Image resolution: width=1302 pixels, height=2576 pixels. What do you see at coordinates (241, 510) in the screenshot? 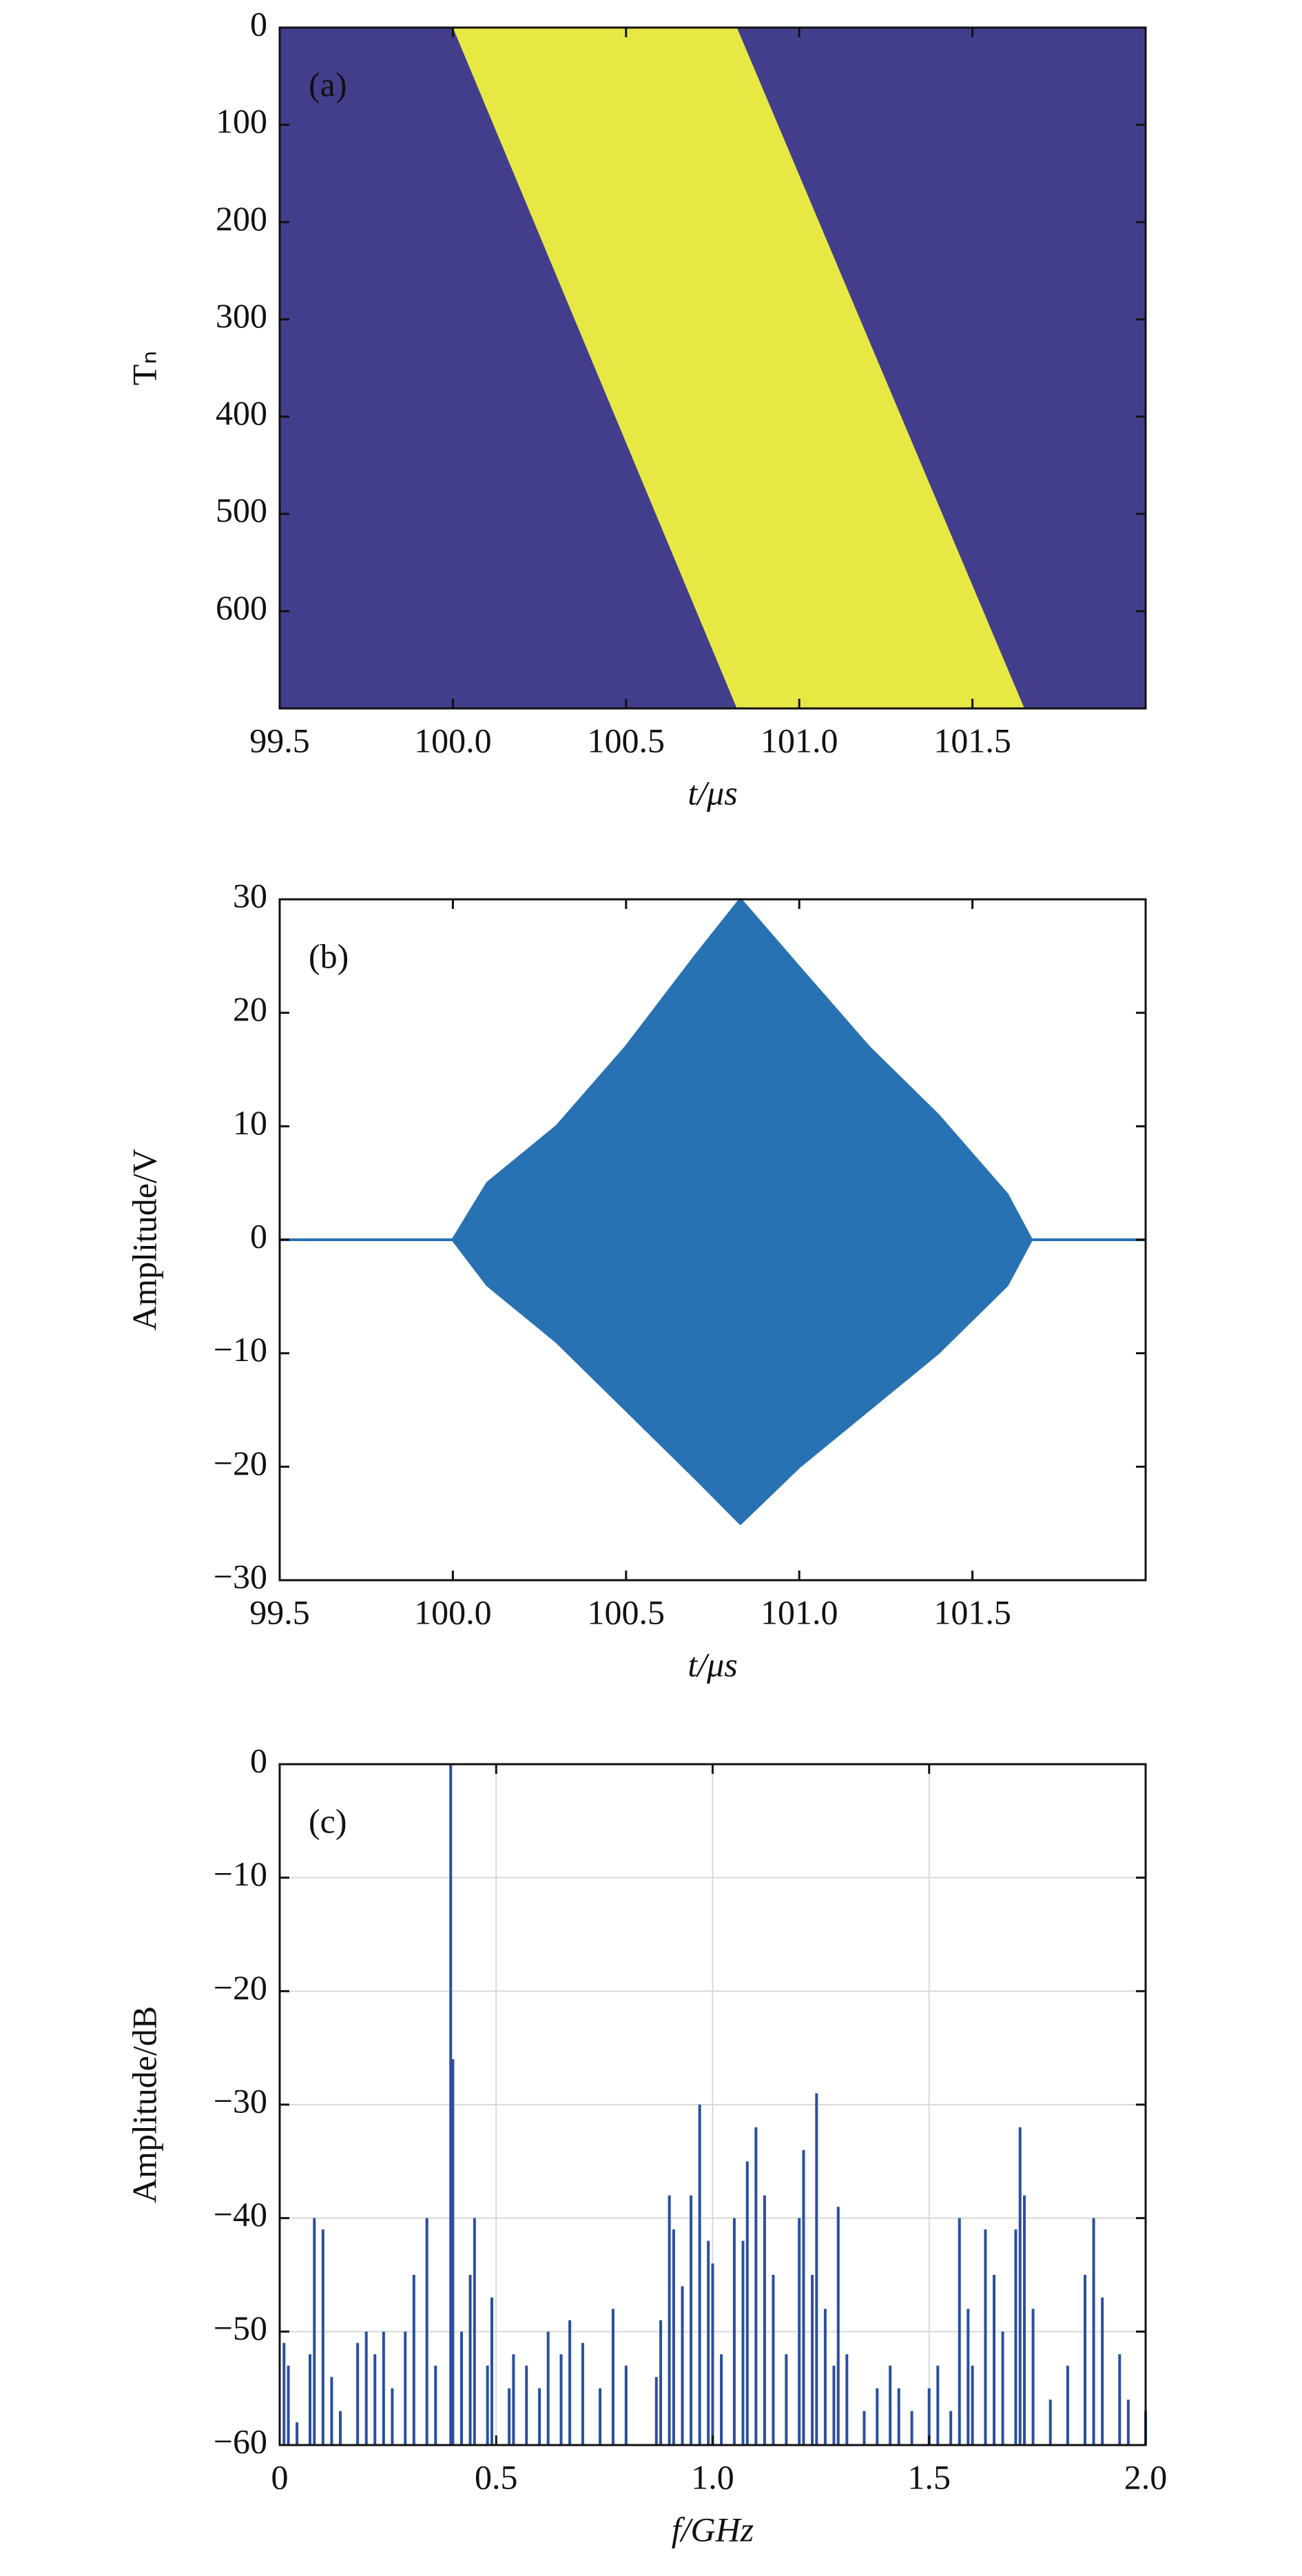
I see `y-tick-label: 500` at bounding box center [241, 510].